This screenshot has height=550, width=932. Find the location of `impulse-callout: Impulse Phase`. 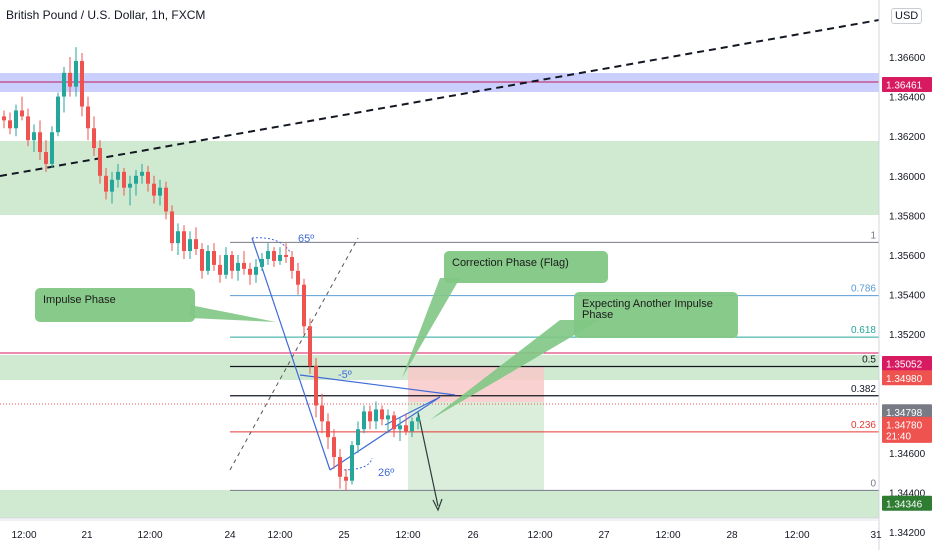

impulse-callout: Impulse Phase is located at coordinates (155, 305).